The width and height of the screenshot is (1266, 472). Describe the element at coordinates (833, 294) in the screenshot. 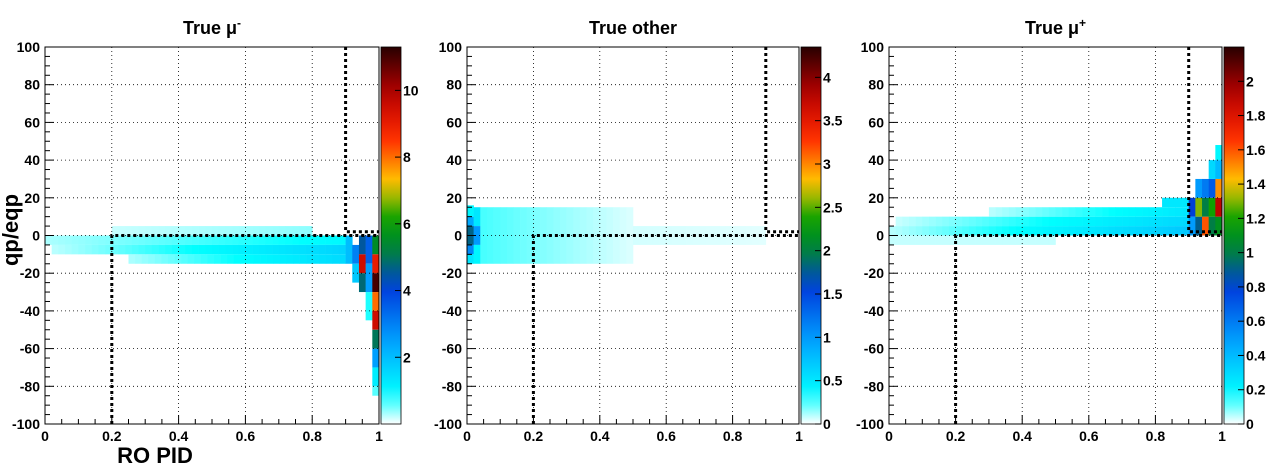

I see `colorbar-tick-label: 1.5` at that location.